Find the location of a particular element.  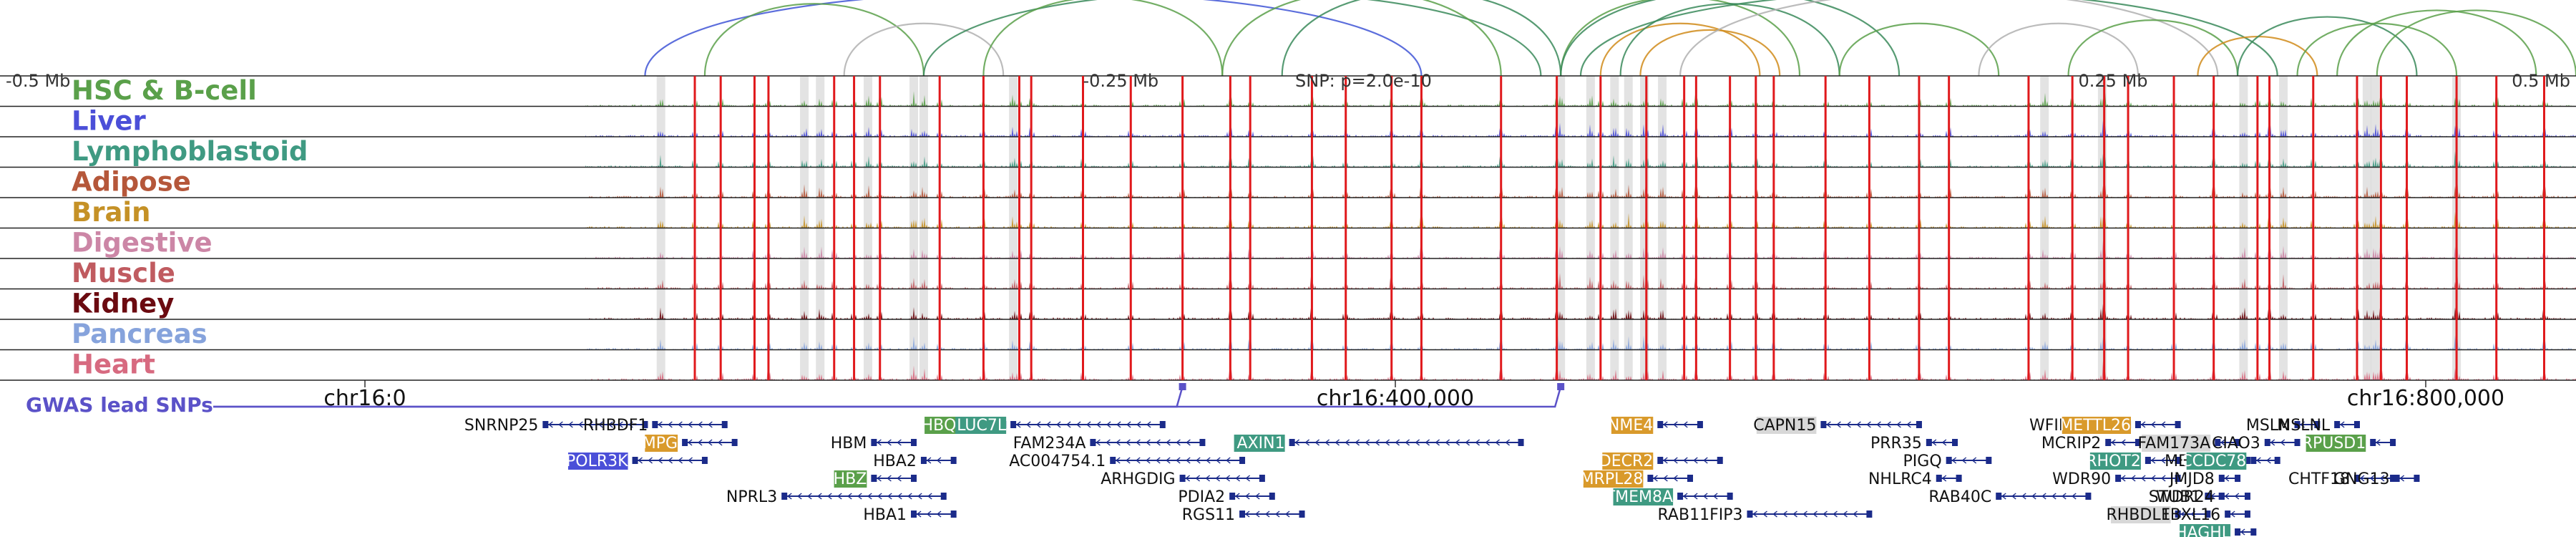

gene-label: PDIA2 is located at coordinates (1201, 497).